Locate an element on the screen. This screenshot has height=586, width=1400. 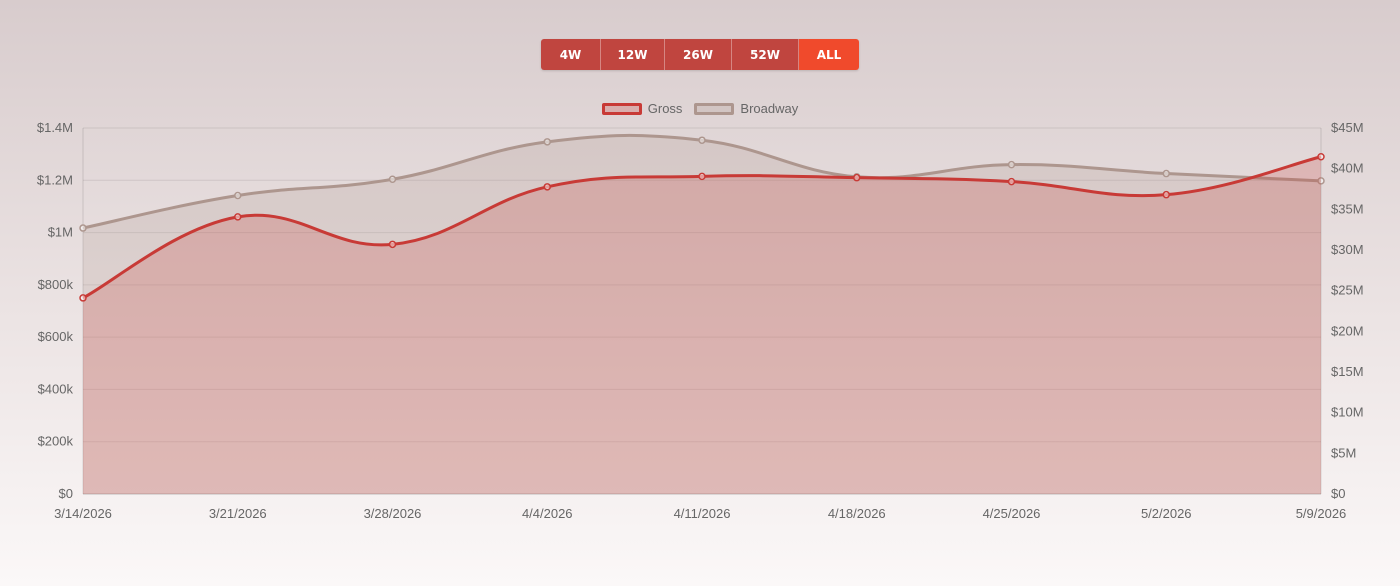
y-right-tick-label: $45M is located at coordinates (1347, 127).